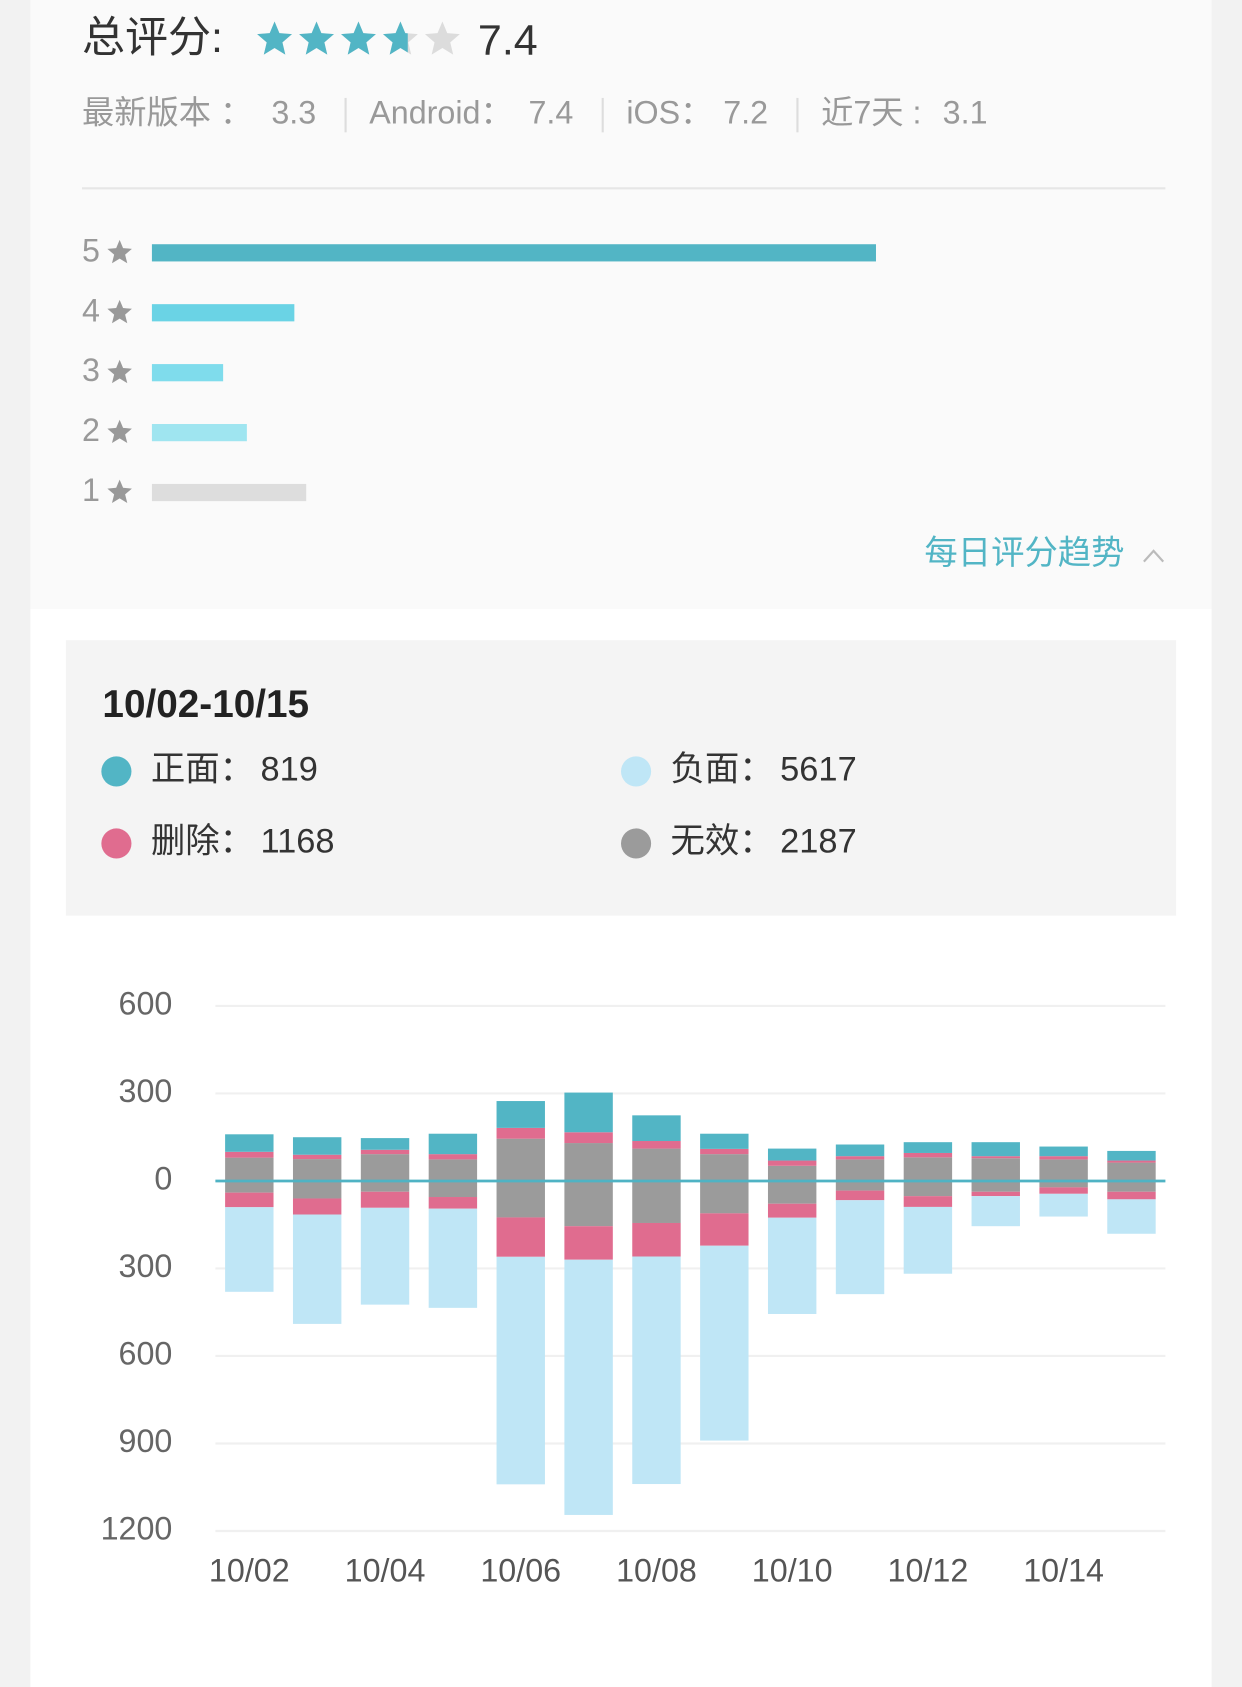 The height and width of the screenshot is (1687, 1242). Describe the element at coordinates (298, 842) in the screenshot. I see `legend-total: 1168` at that location.